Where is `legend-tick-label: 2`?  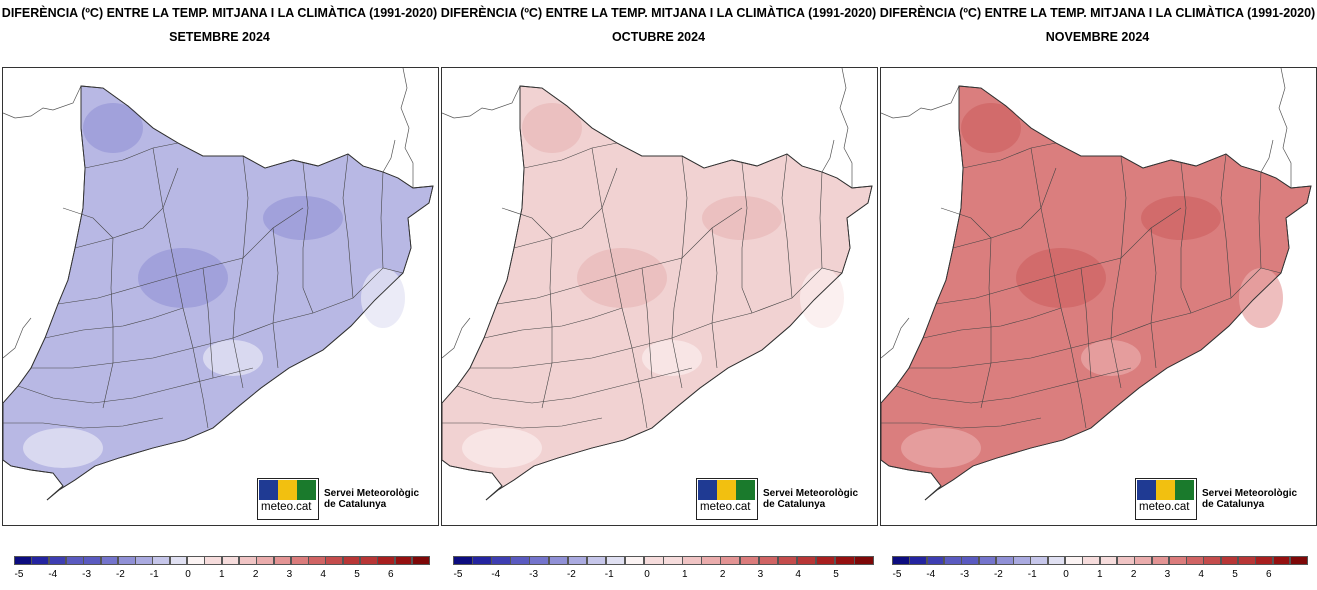
legend-tick-label: 2 is located at coordinates (722, 574).